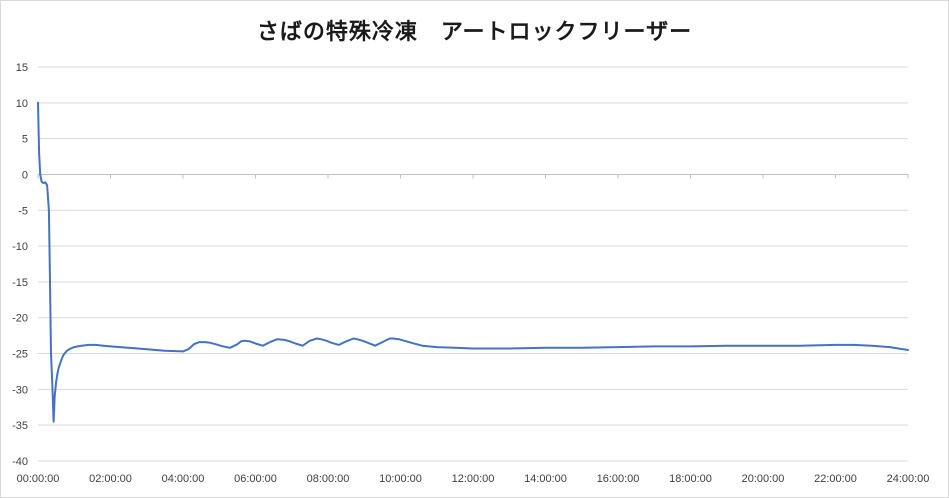  I want to click on x-tick-label: 10:00:00, so click(400, 479).